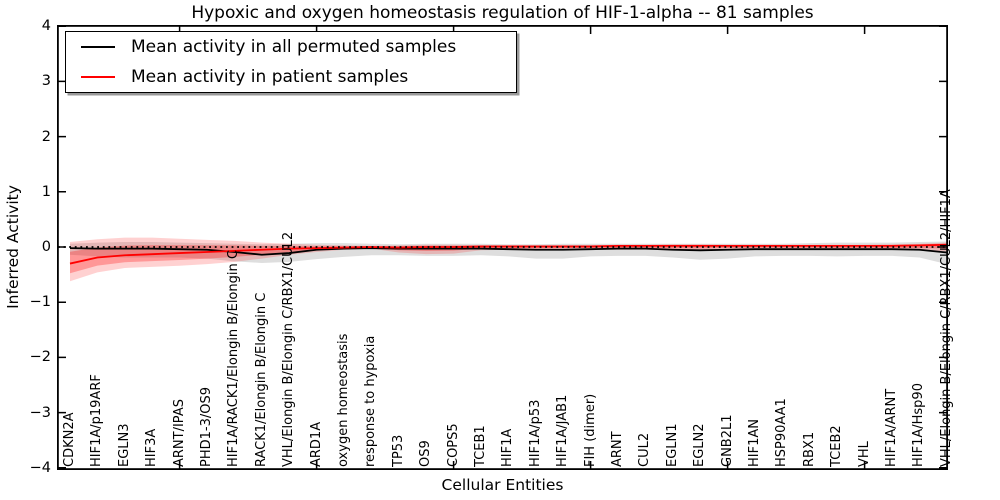 This screenshot has width=1000, height=500. I want to click on x-tick-label: EGLN3, so click(124, 445).